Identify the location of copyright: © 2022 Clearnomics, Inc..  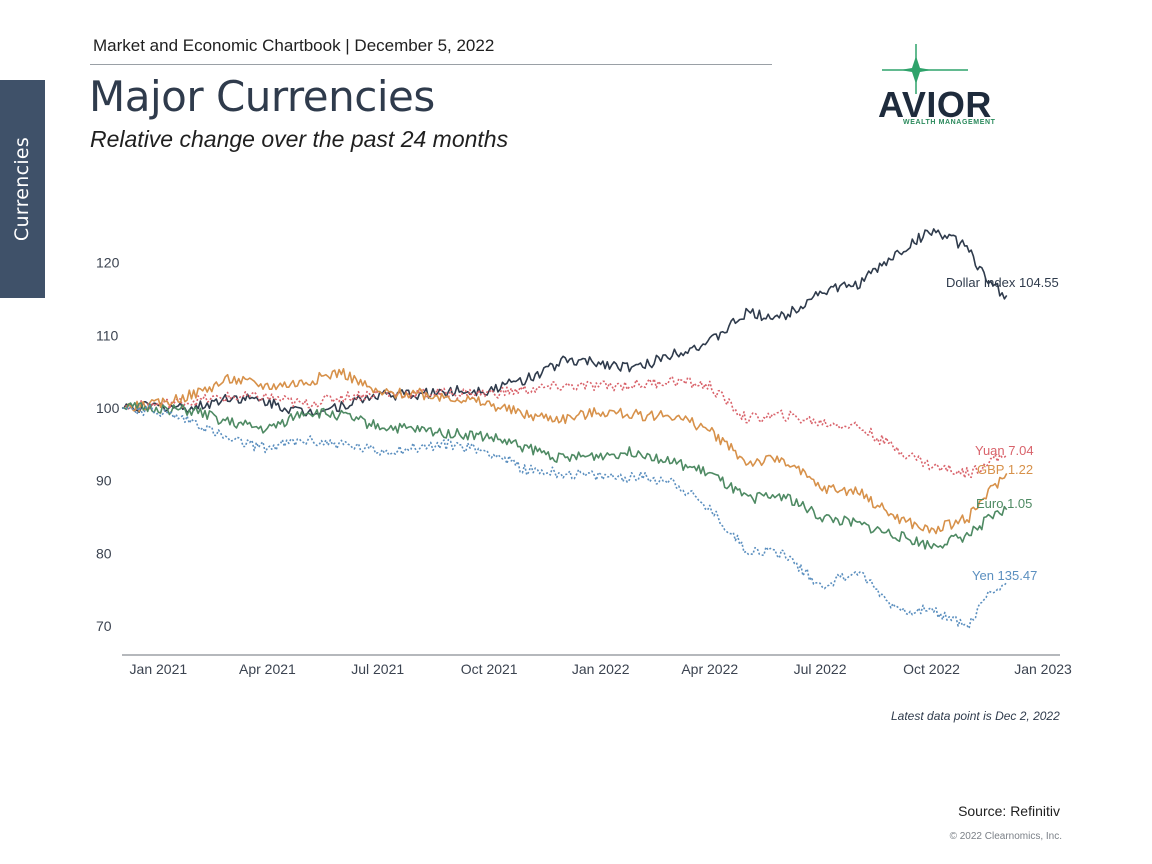
(1005, 836).